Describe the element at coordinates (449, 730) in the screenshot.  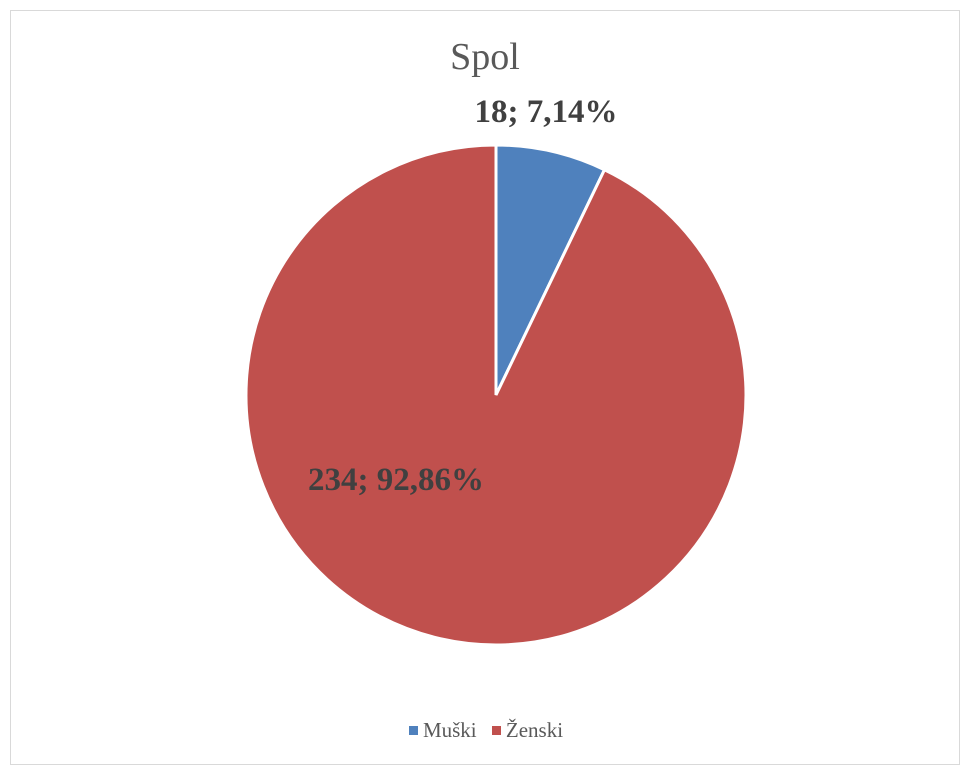
I see `legend-label-muski: Muški` at that location.